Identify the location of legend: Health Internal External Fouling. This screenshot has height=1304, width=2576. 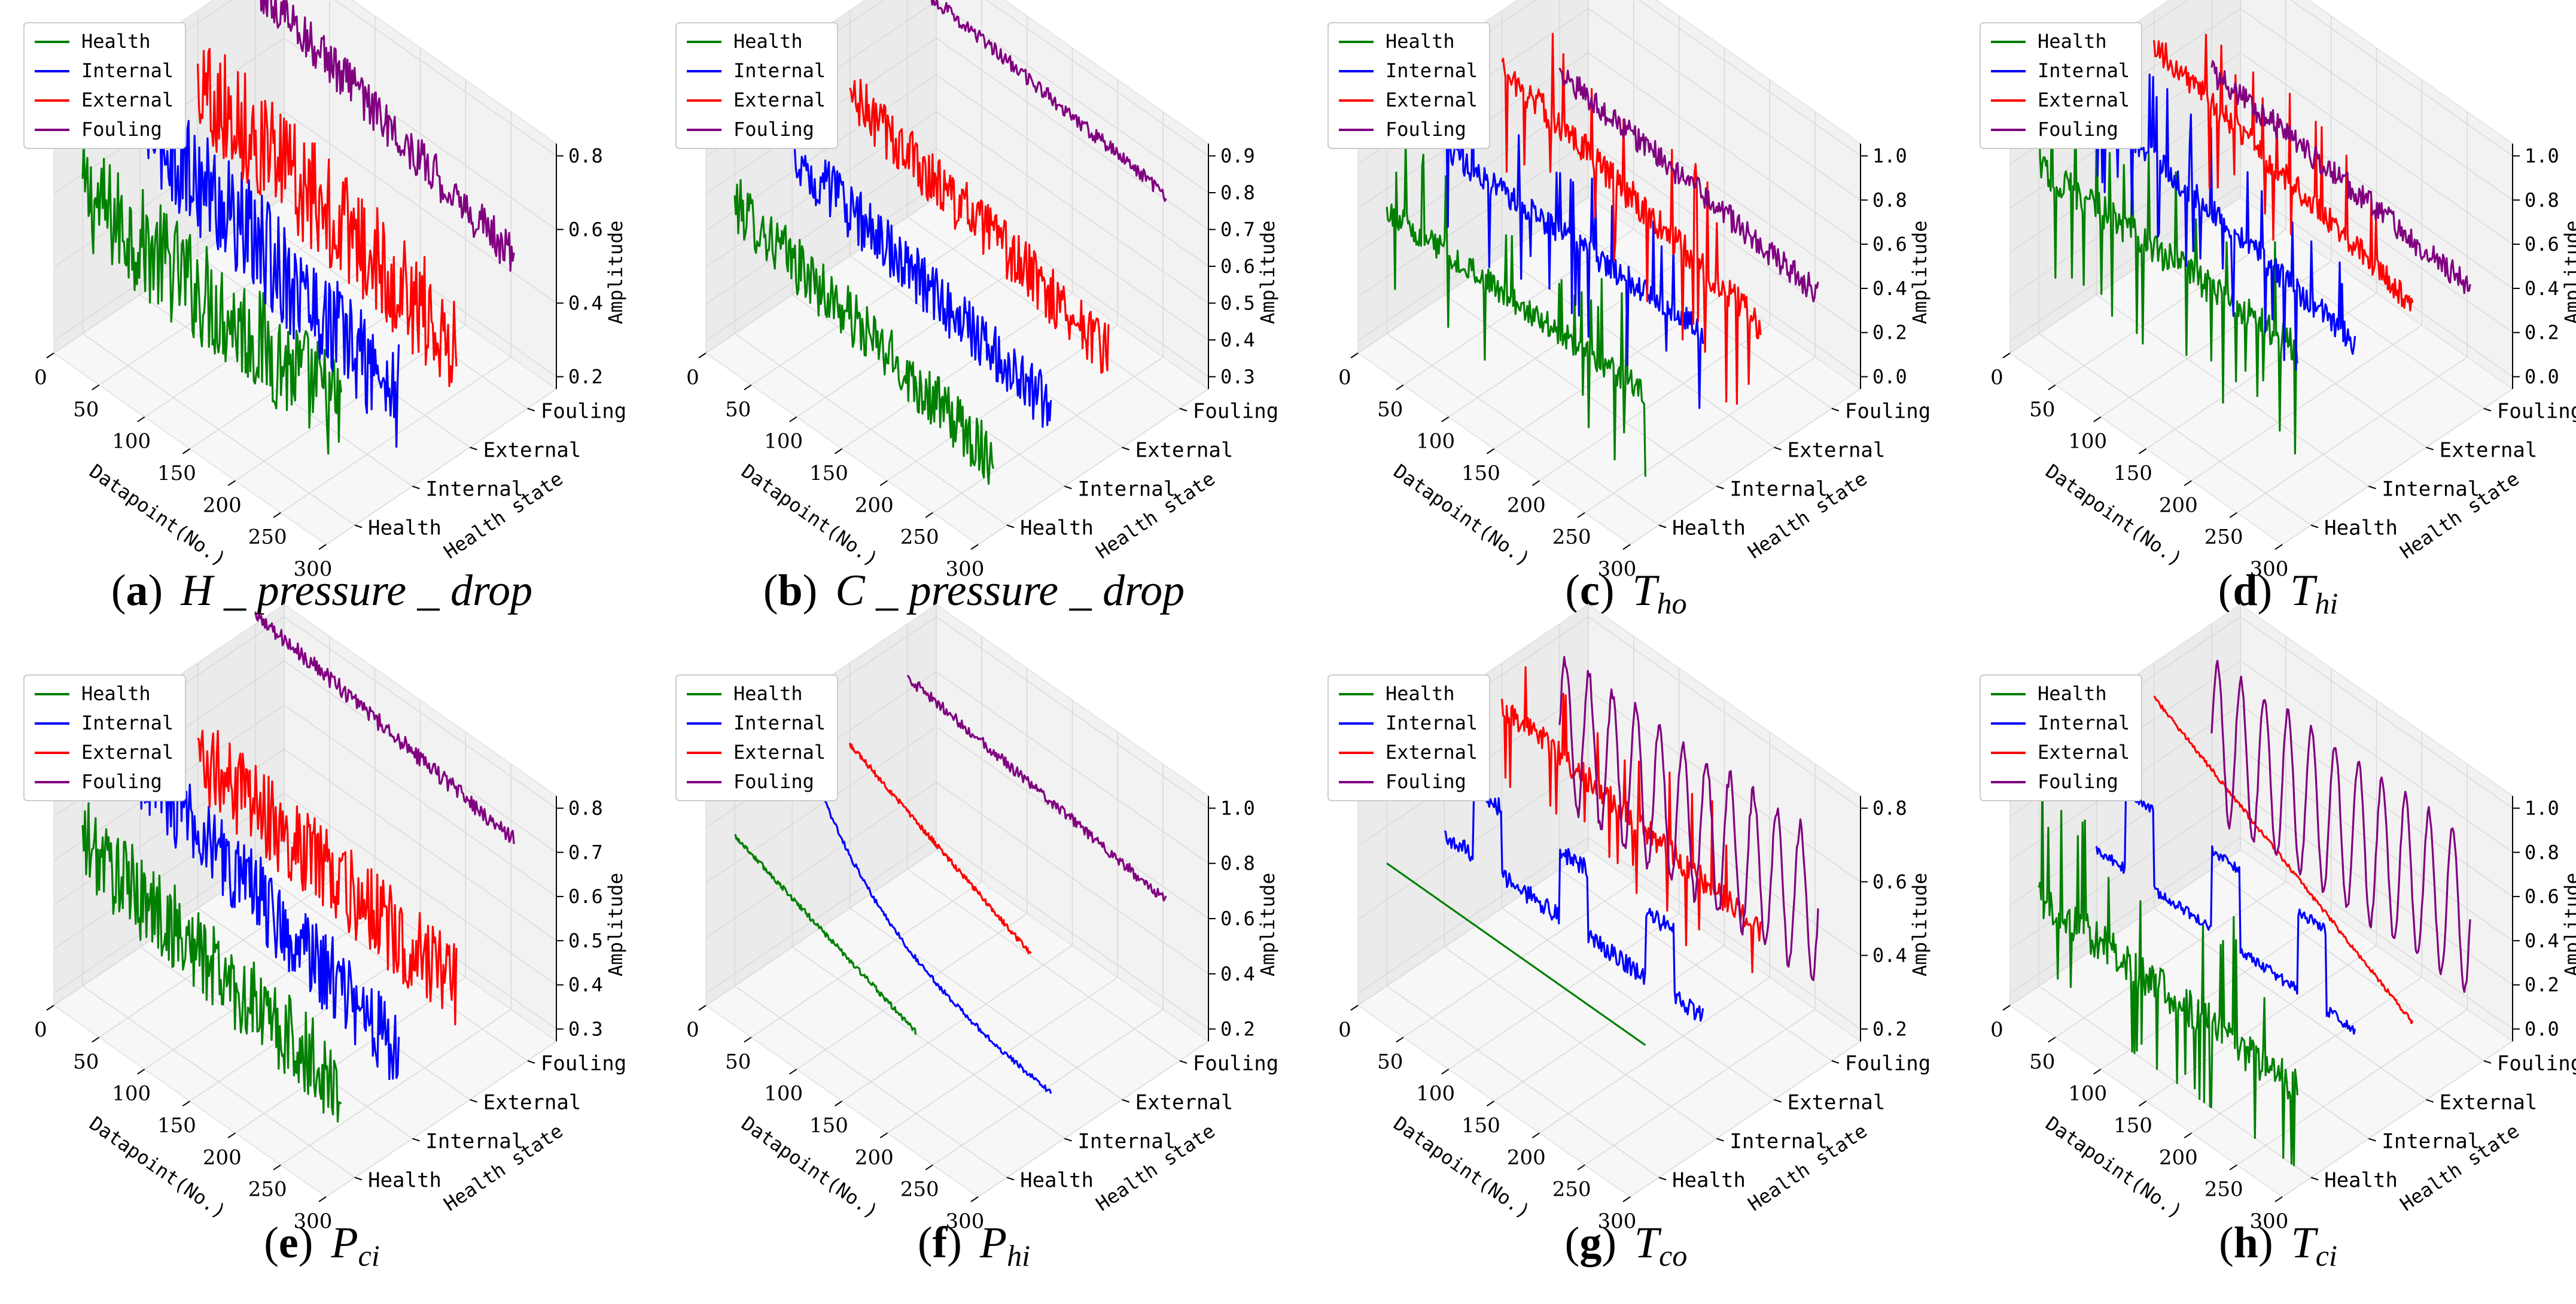
(2061, 85).